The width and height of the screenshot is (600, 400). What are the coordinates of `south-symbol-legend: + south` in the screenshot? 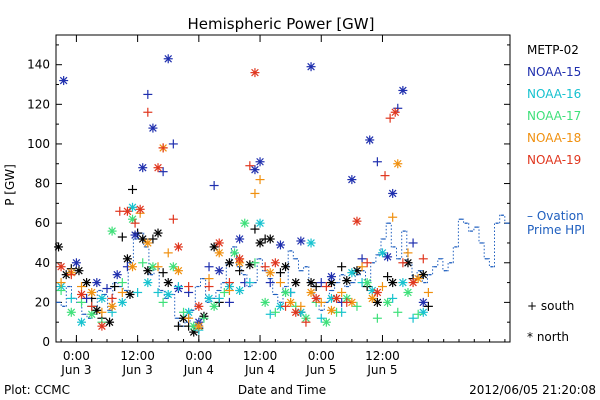 It's located at (550, 306).